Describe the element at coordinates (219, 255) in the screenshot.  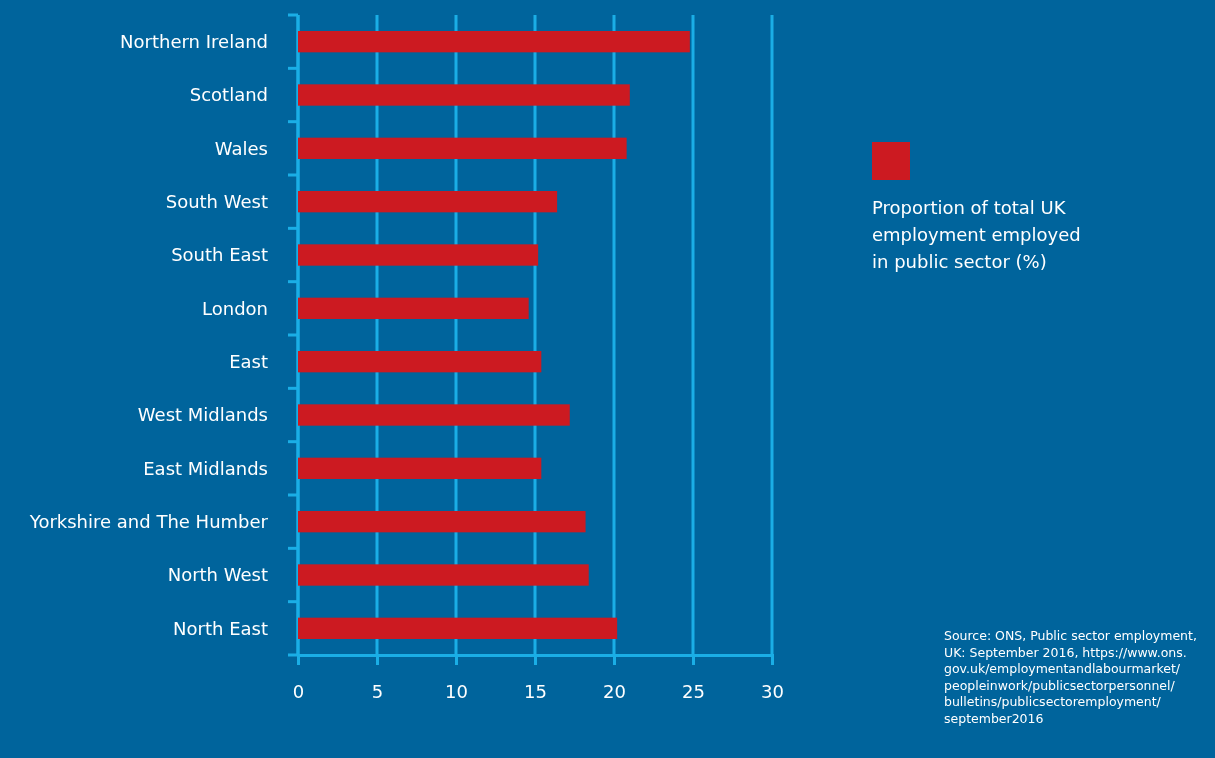
I see `y-tick-label: South East` at that location.